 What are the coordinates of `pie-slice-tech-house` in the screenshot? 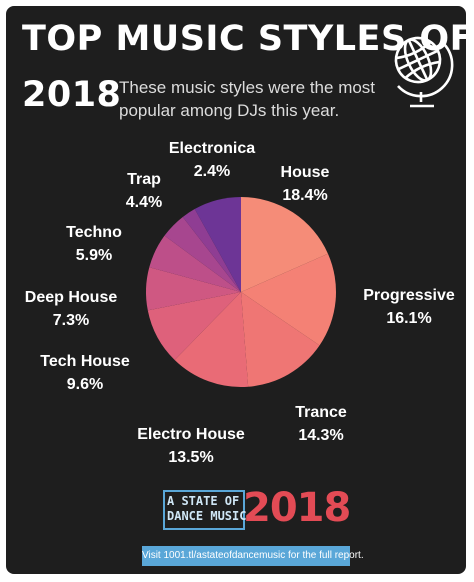 It's located at (194, 326).